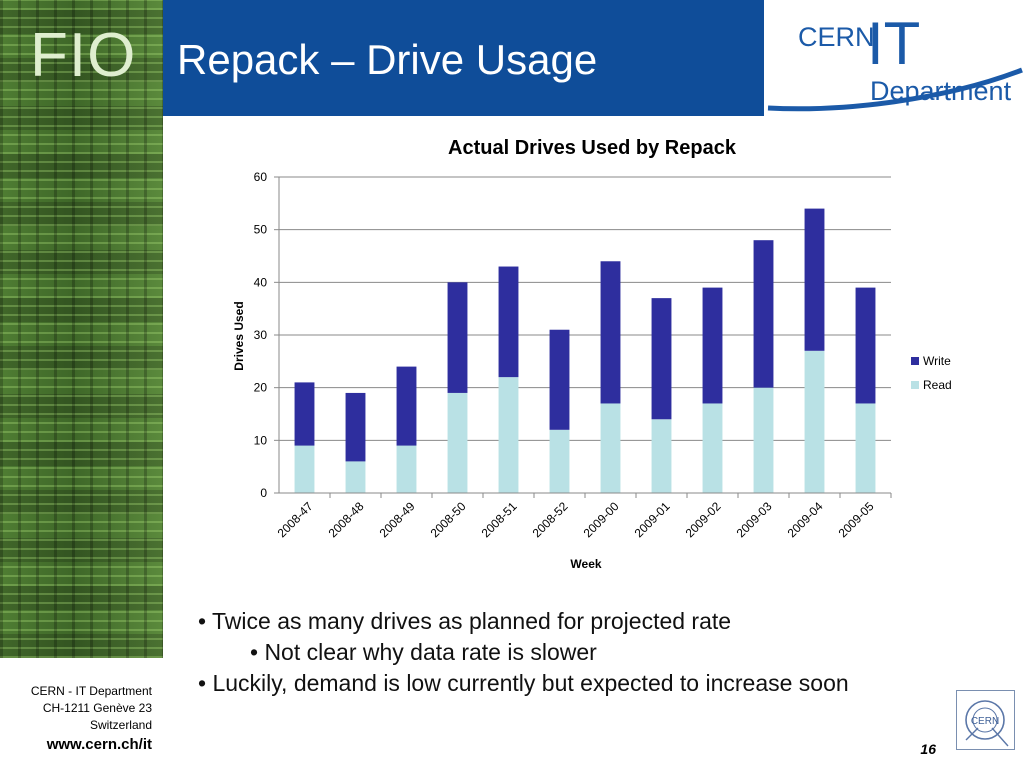  Describe the element at coordinates (91, 691) in the screenshot. I see `footer-line: CERN - IT Department` at that location.